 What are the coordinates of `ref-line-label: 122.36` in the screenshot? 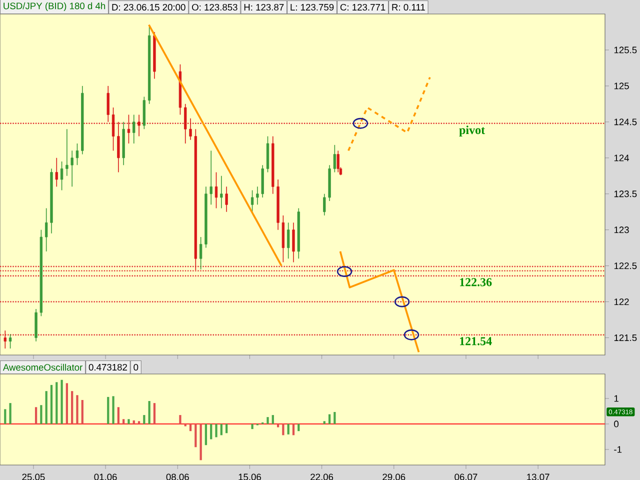 It's located at (476, 282).